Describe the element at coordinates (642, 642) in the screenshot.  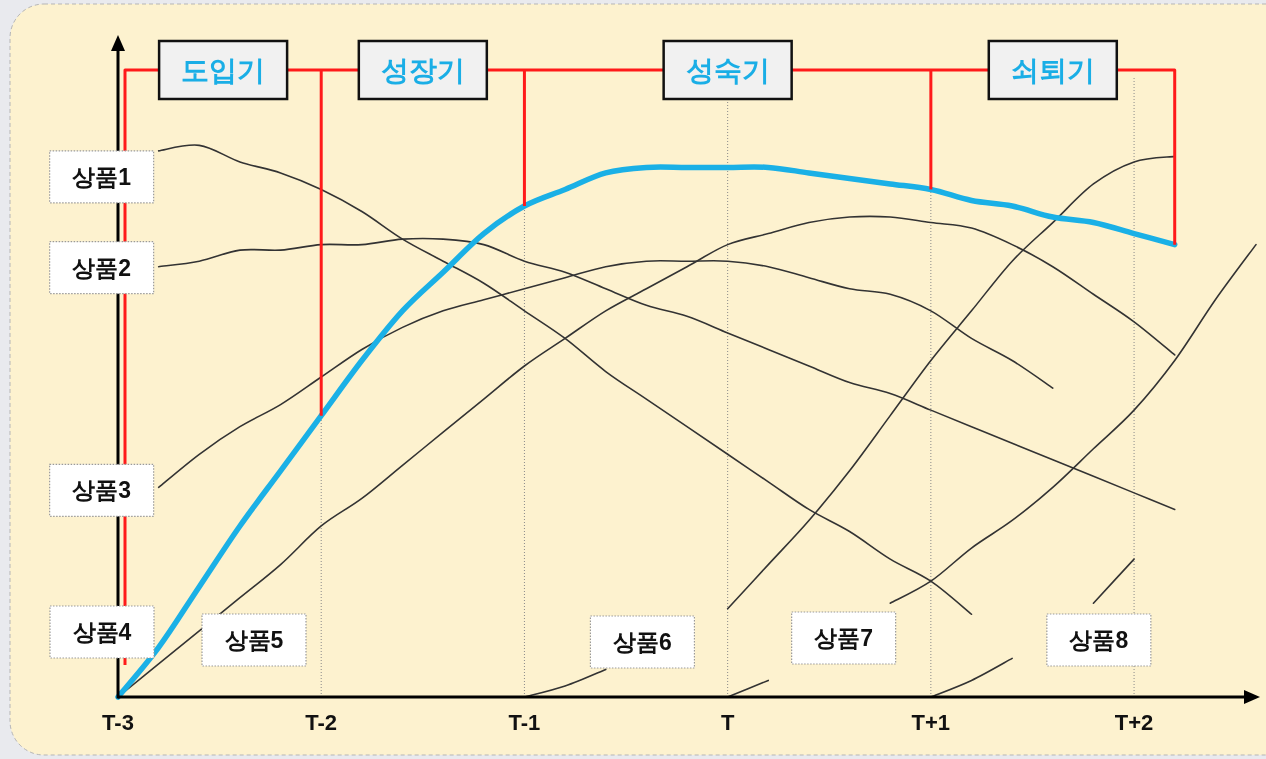
I see `series-label: 상품6` at that location.